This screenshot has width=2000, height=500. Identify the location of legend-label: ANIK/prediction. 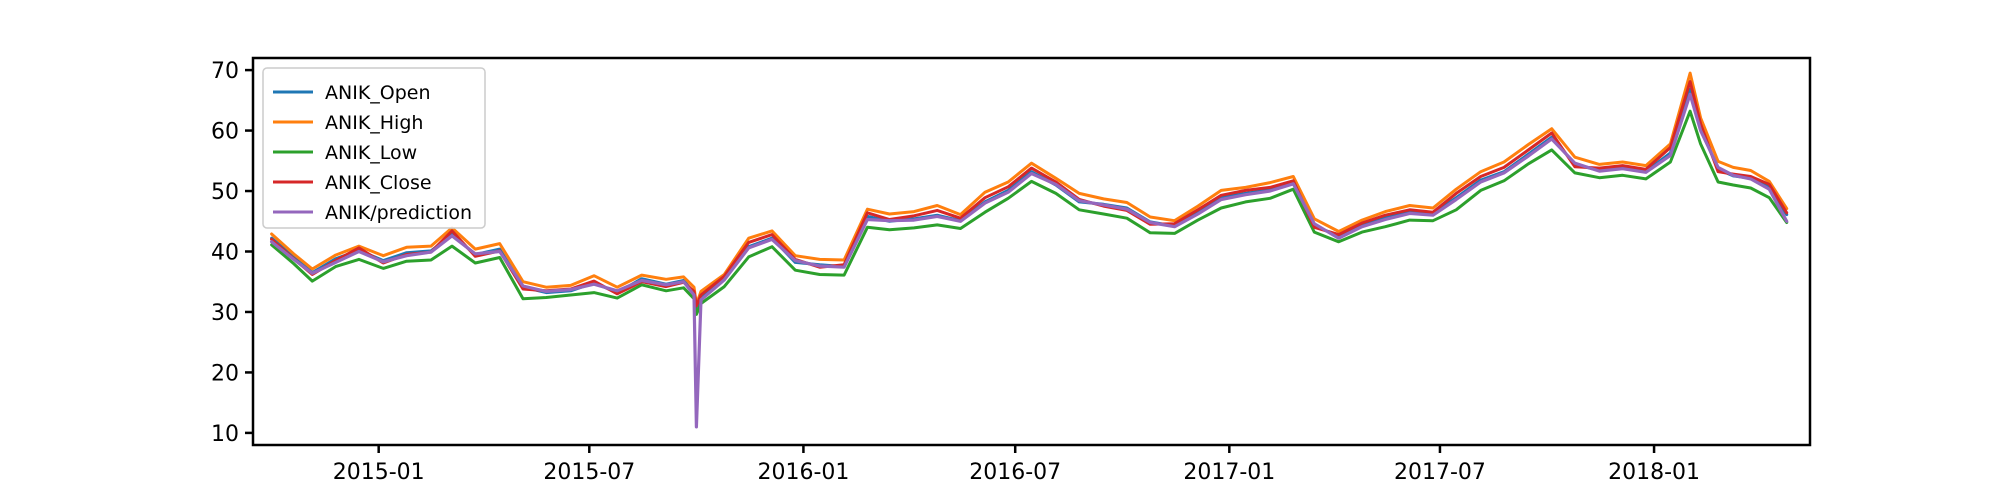
(398, 213).